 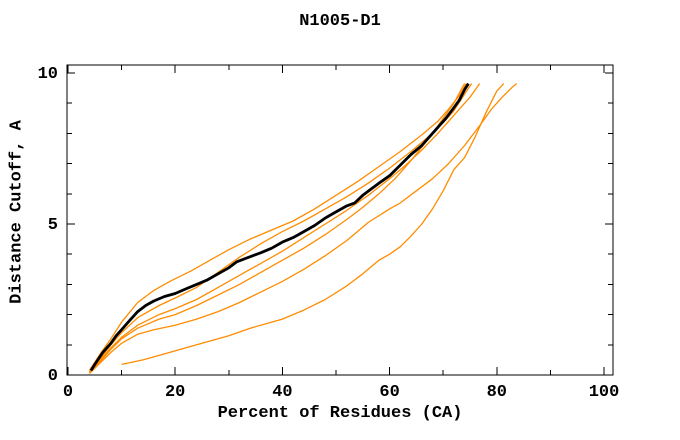 I want to click on y-tick-label: 5, so click(x=53, y=225).